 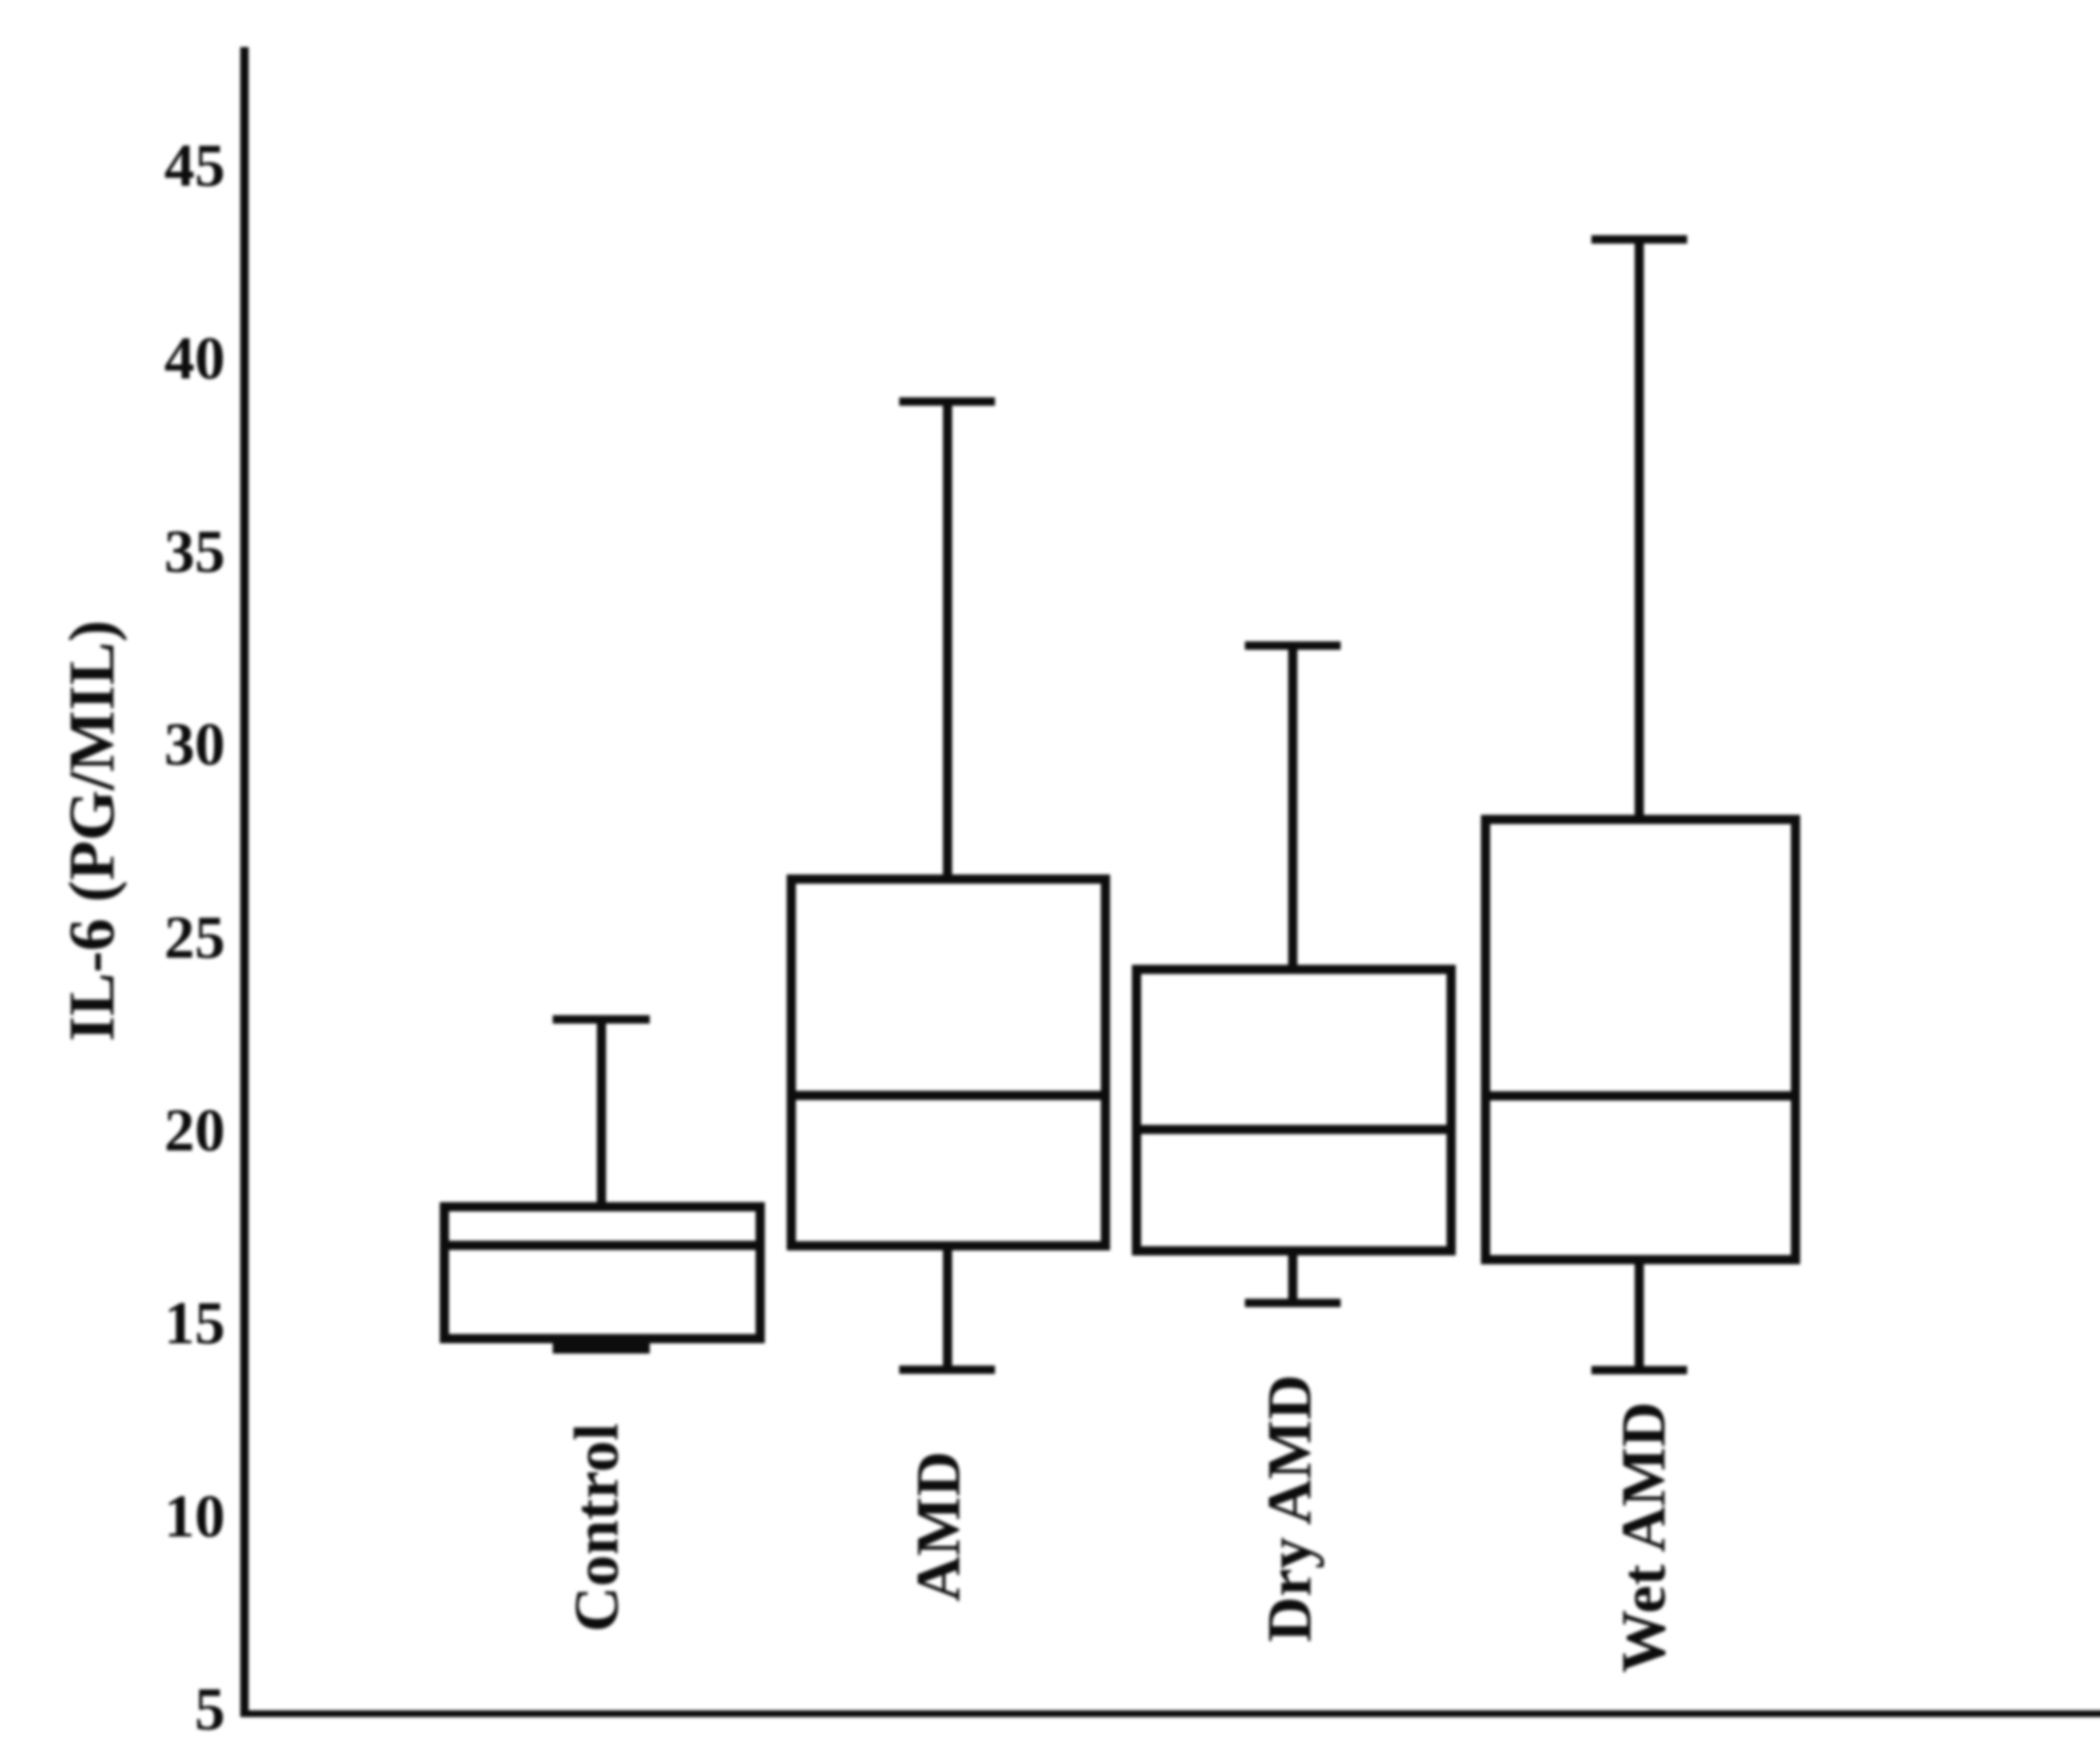 What do you see at coordinates (194, 1130) in the screenshot?
I see `svg-text: 20` at bounding box center [194, 1130].